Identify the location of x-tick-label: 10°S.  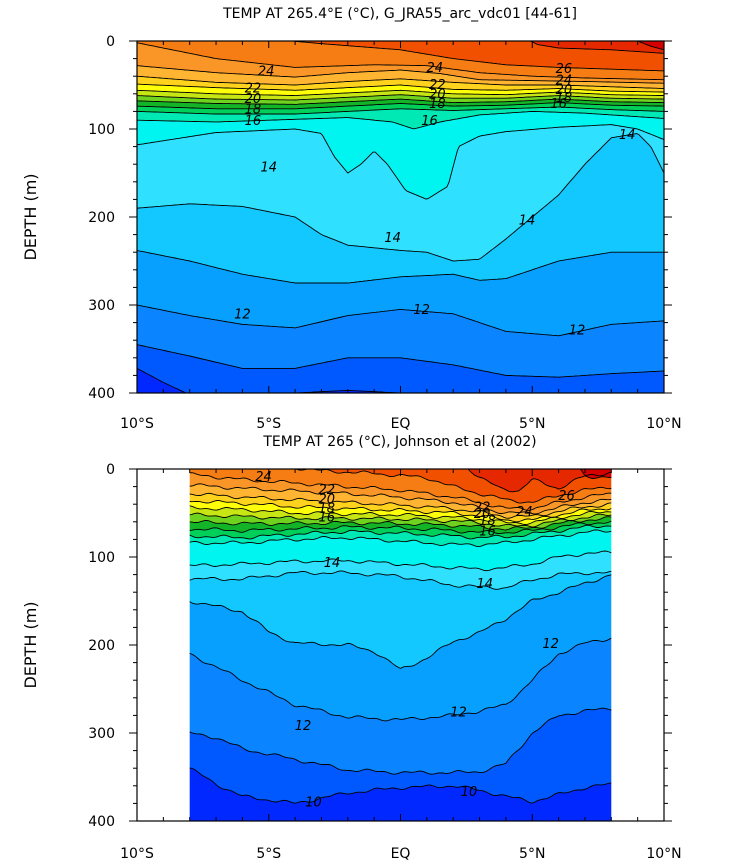
(137, 424).